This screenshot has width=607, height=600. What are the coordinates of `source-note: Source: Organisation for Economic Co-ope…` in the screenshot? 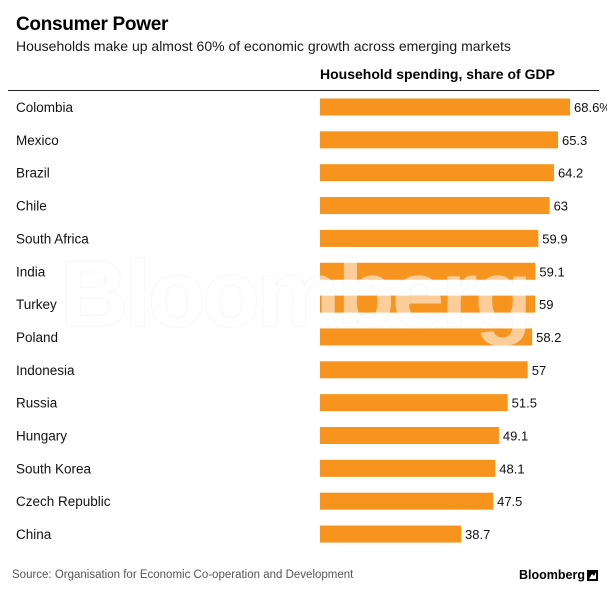 It's located at (183, 575).